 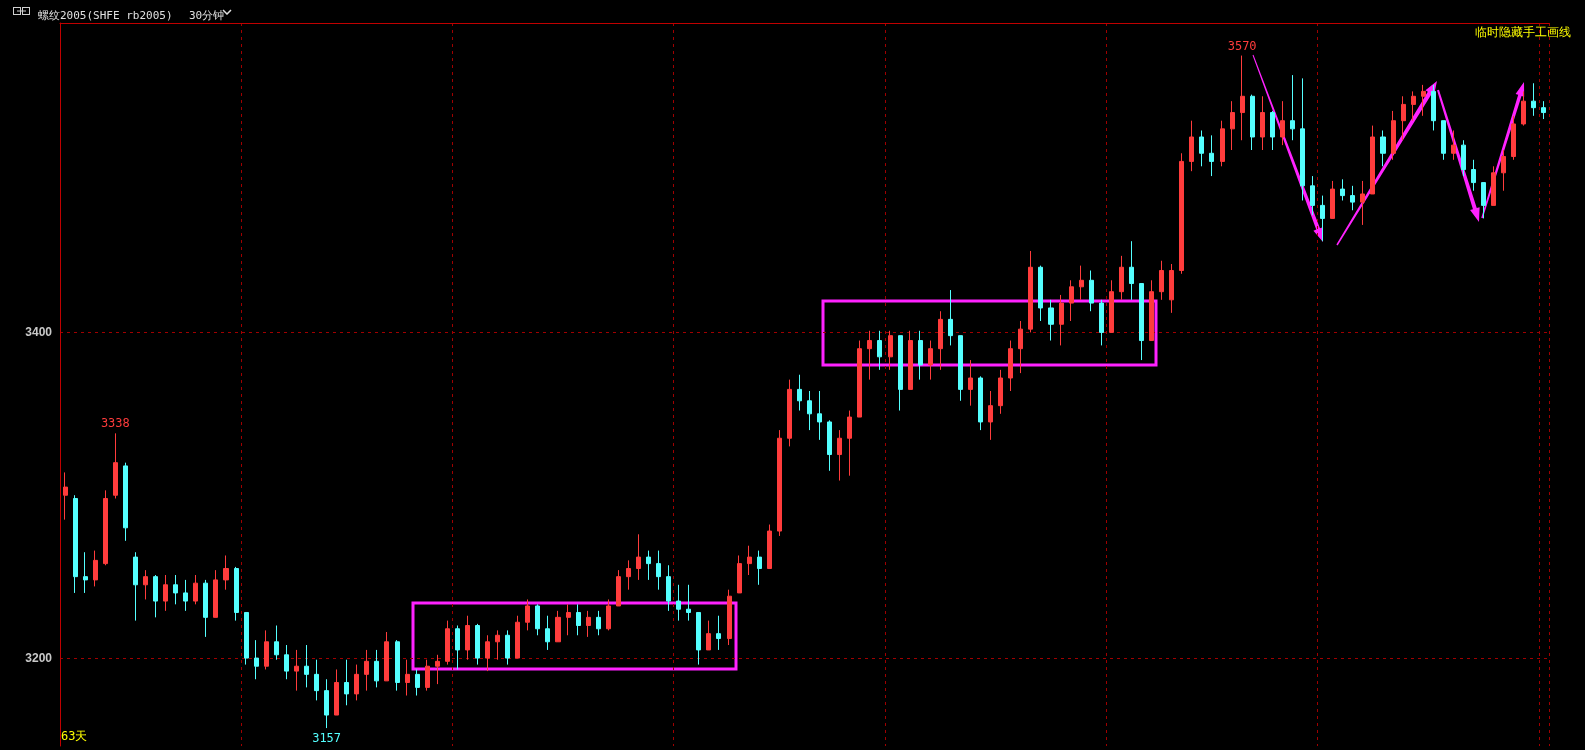 I want to click on y-tick-label: 3200, so click(x=39, y=658).